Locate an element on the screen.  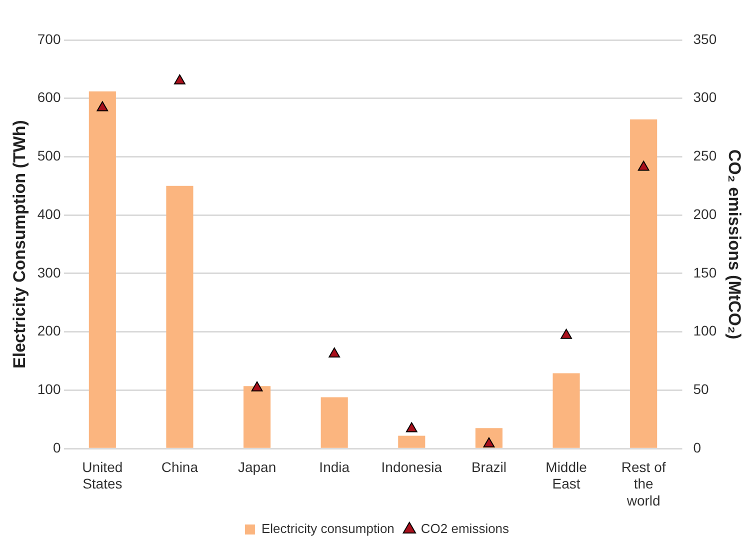
y2-tick-label: 100 is located at coordinates (705, 330).